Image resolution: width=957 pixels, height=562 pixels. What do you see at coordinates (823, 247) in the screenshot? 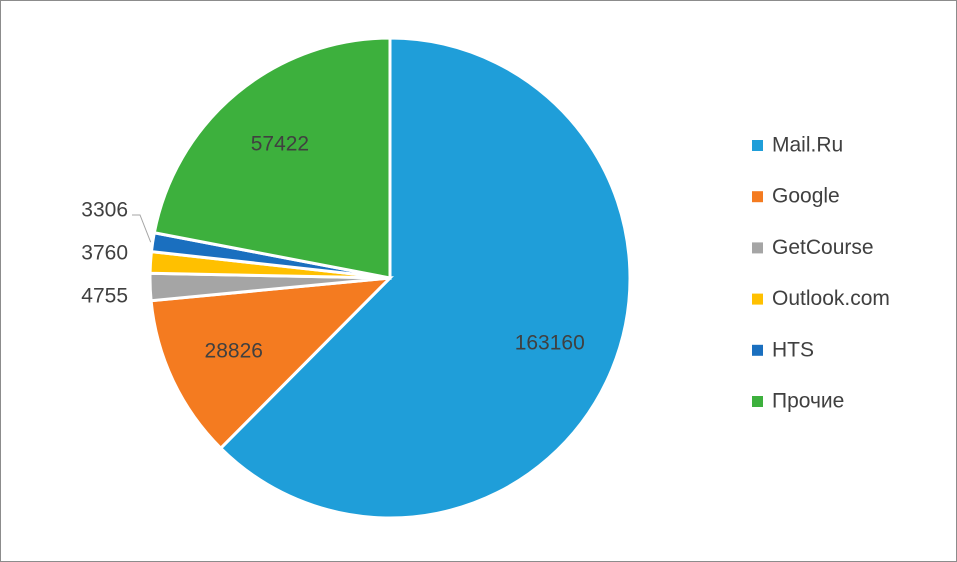
I see `legend-label: GetCourse` at bounding box center [823, 247].